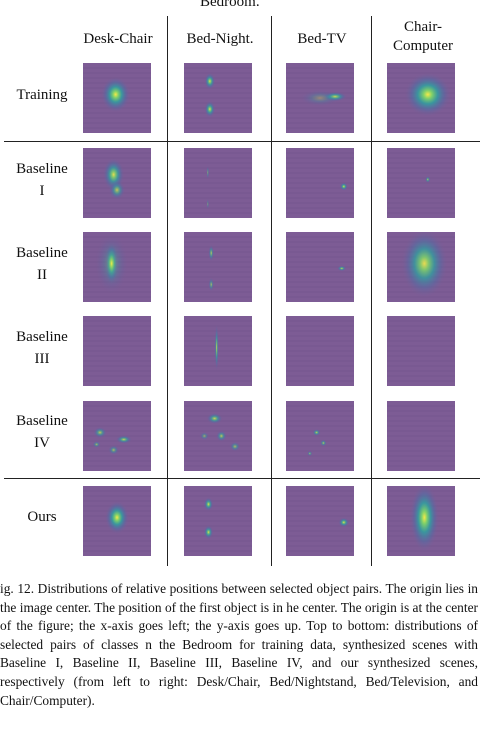  What do you see at coordinates (42, 180) in the screenshot?
I see `row-label-baseline-i: Baseline I` at bounding box center [42, 180].